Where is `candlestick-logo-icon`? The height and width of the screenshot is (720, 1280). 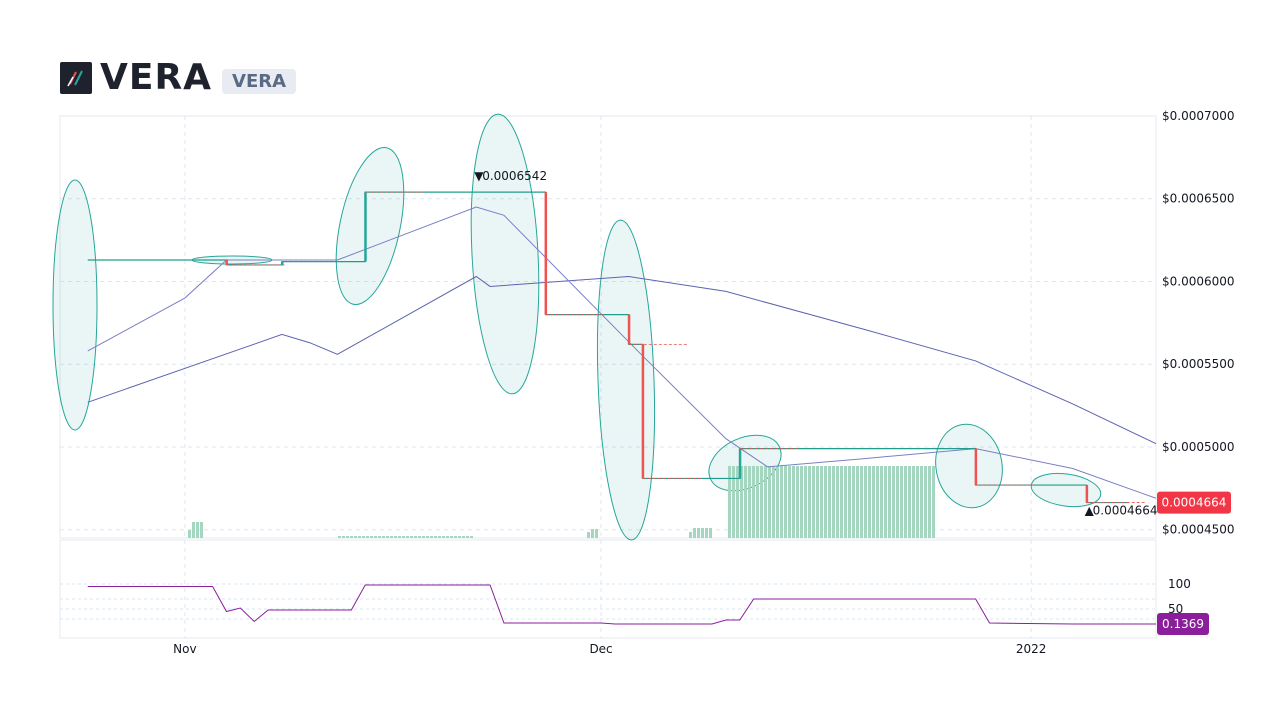
candlestick-logo-icon is located at coordinates (76, 78).